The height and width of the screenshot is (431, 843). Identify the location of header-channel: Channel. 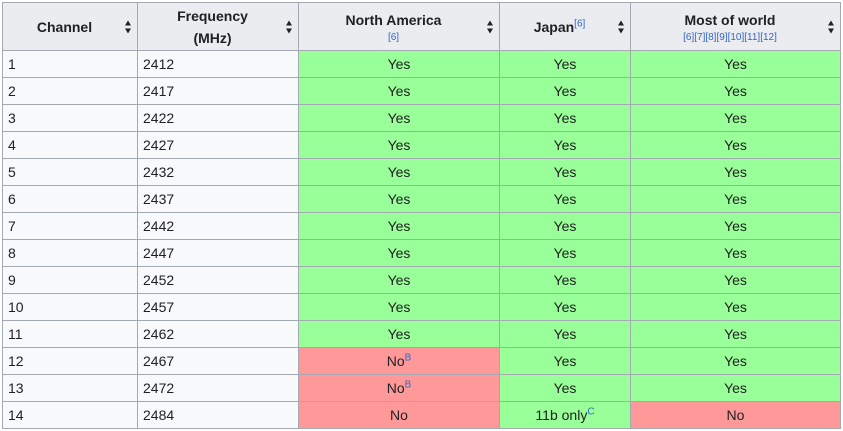
(70, 26).